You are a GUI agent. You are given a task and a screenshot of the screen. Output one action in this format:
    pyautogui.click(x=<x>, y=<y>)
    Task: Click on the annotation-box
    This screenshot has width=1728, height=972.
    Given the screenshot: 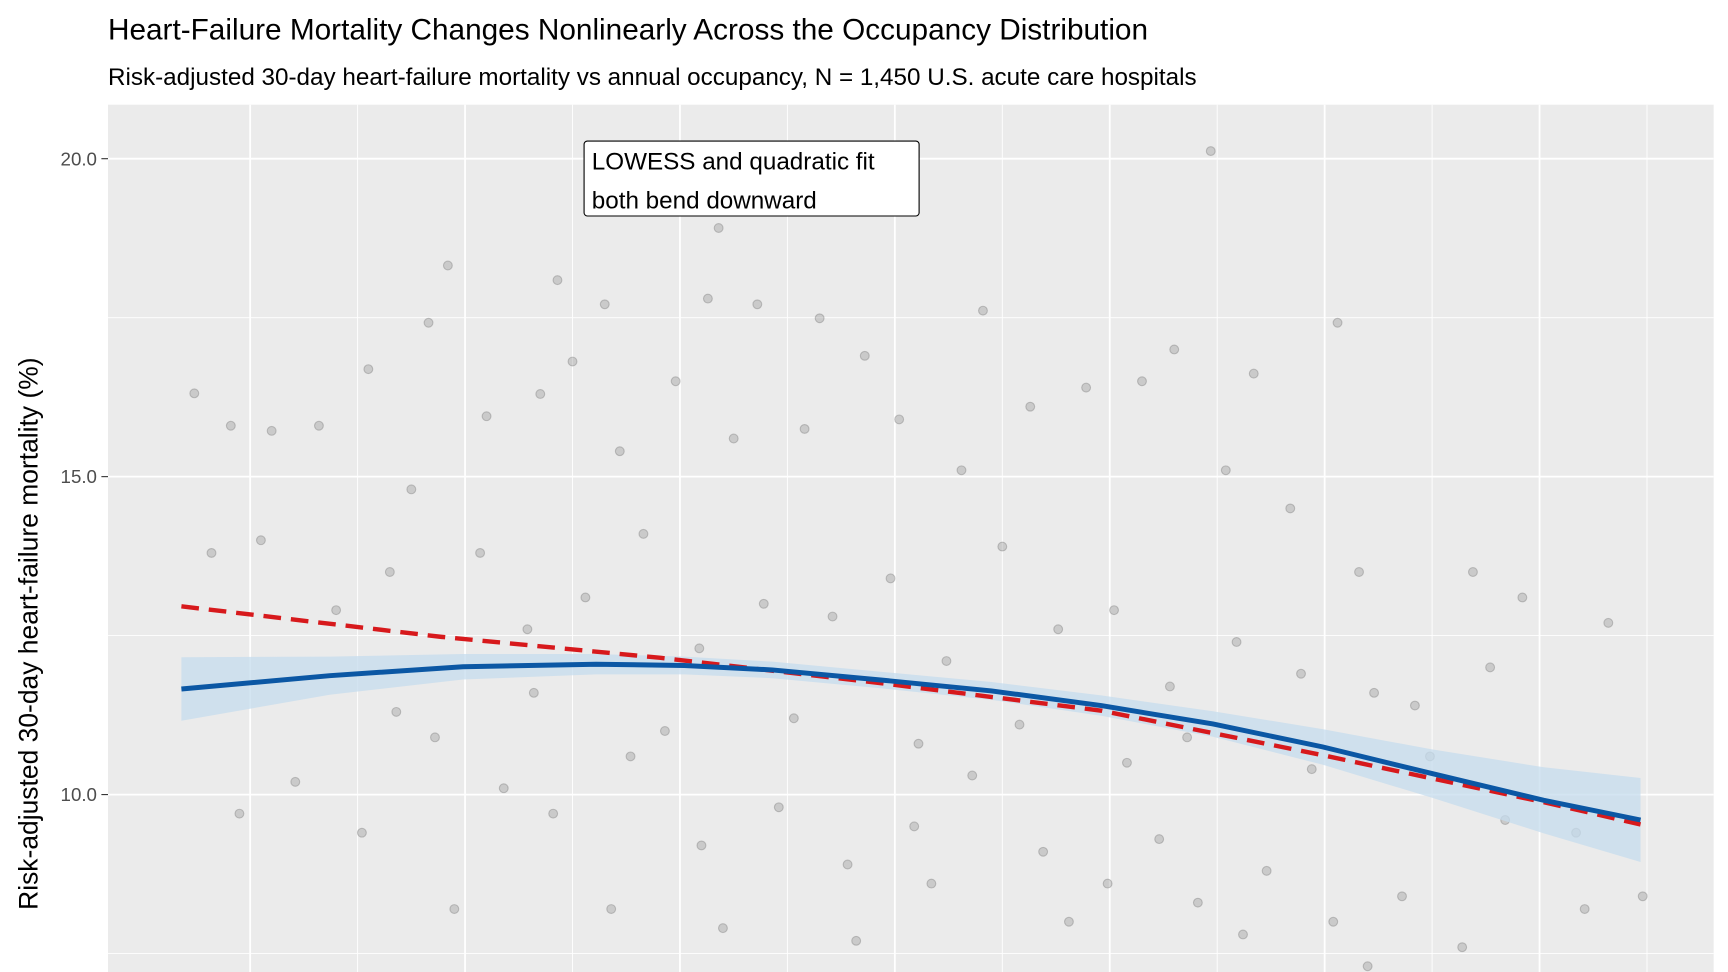 What is the action you would take?
    pyautogui.click(x=751, y=178)
    